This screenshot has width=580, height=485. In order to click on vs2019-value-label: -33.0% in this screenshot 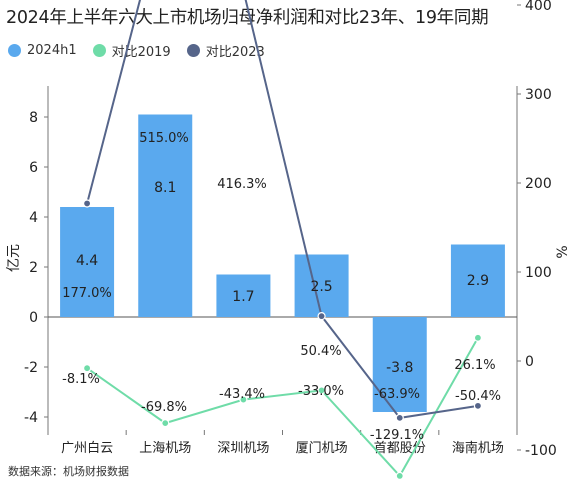, I will do `click(321, 391)`.